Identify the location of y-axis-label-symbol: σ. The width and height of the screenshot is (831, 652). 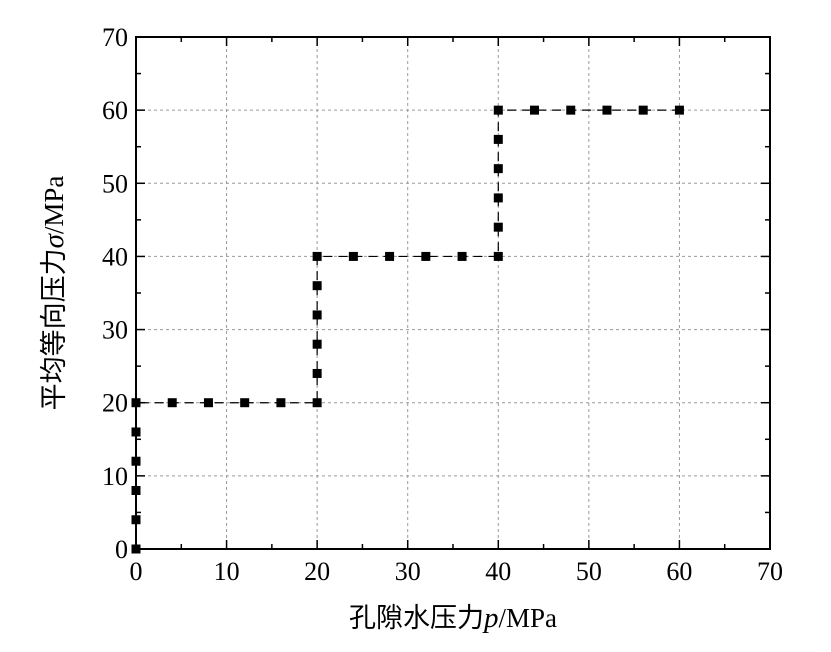
(54, 240).